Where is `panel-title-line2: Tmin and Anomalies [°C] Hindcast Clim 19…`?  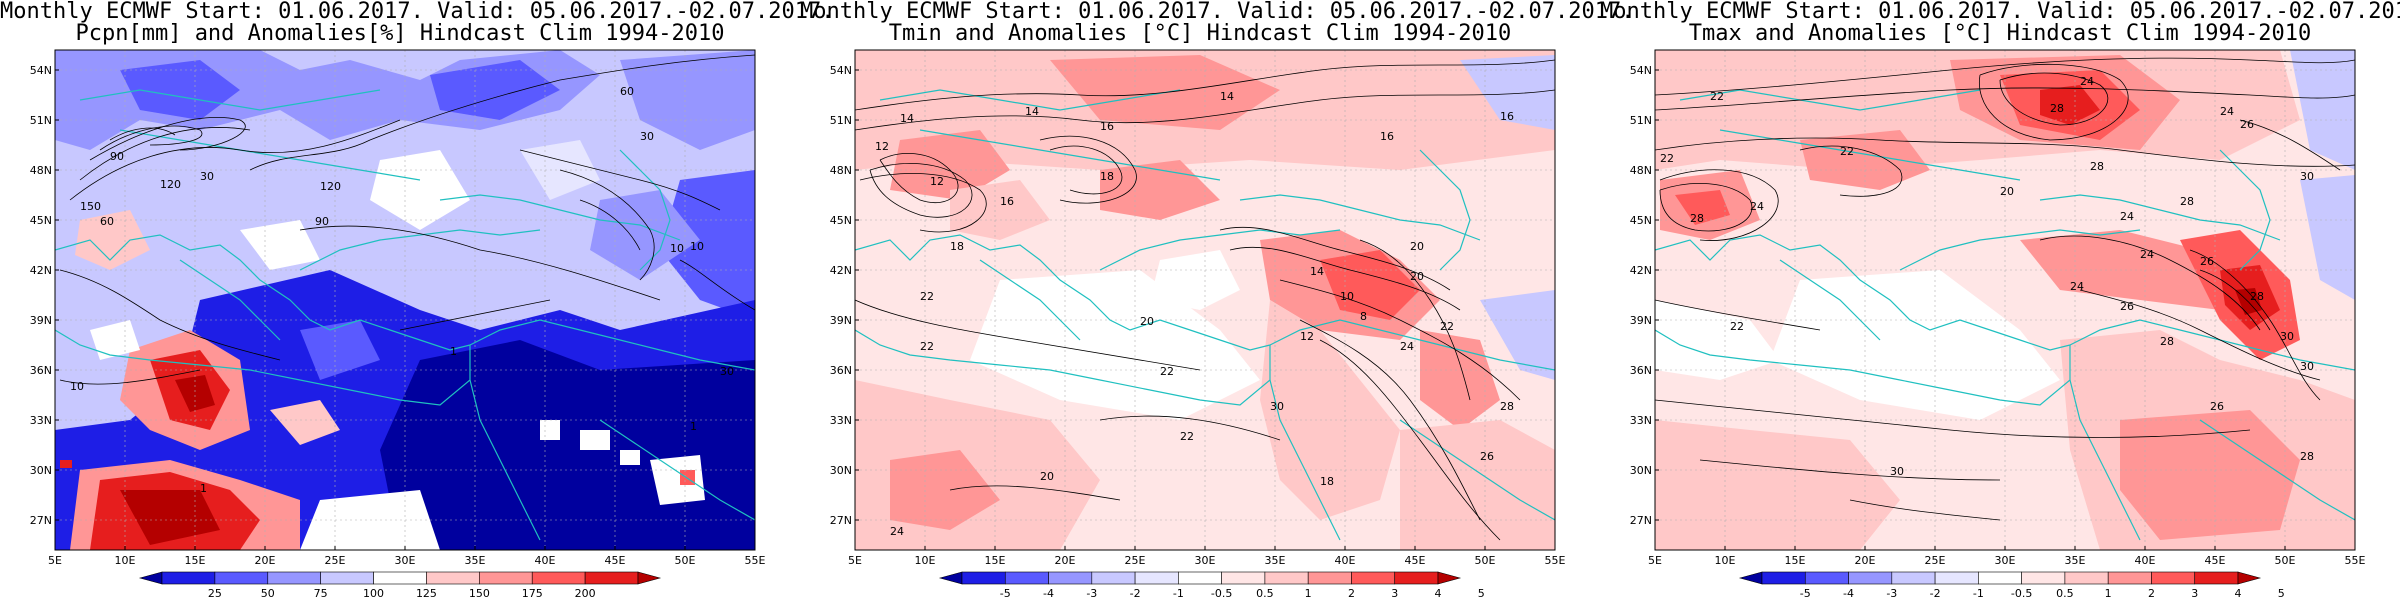 panel-title-line2: Tmin and Anomalies [°C] Hindcast Clim 19… is located at coordinates (1200, 33).